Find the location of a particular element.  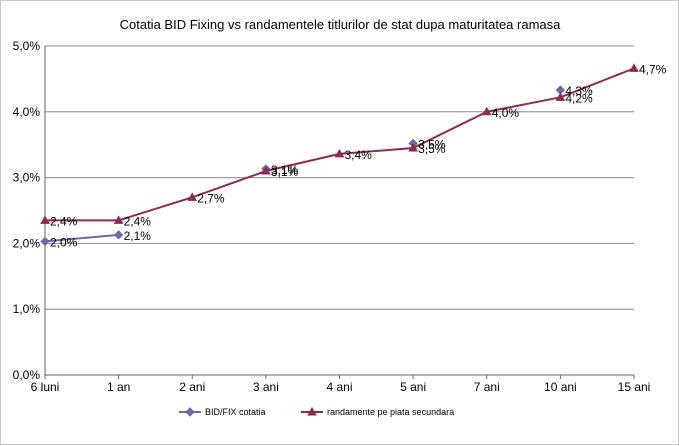

x-tick-label: 4 ani is located at coordinates (339, 387).